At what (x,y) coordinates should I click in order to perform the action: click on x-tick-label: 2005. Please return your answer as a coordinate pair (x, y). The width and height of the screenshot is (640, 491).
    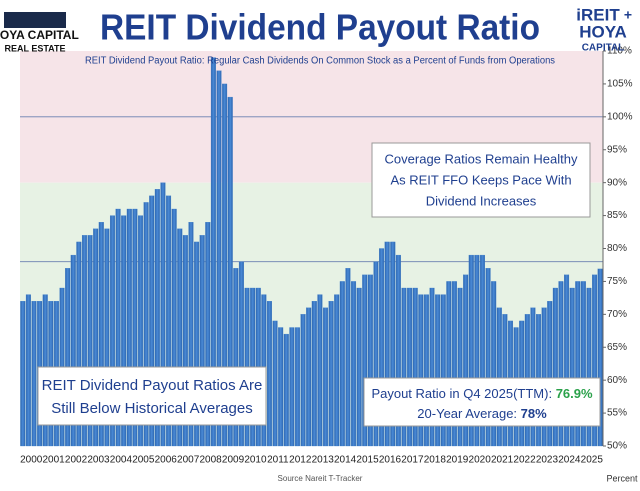
    Looking at the image, I should click on (143, 460).